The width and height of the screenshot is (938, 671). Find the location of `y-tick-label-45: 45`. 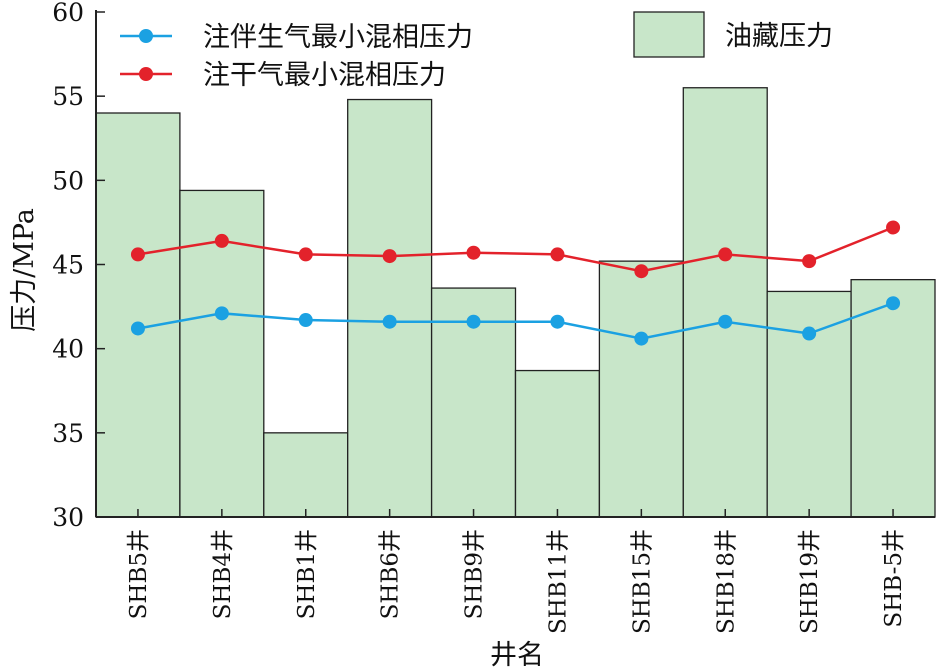

y-tick-label-45: 45 is located at coordinates (68, 265).